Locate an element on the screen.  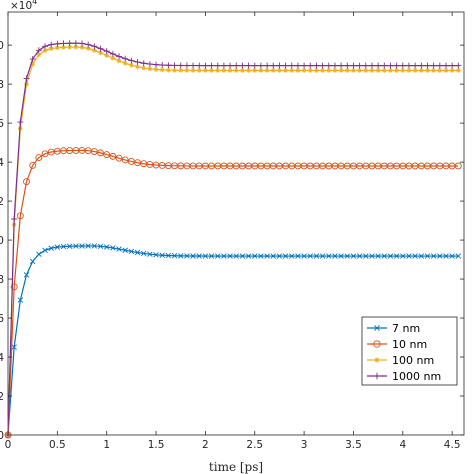
legend-item: 1000 nm is located at coordinates (404, 376).